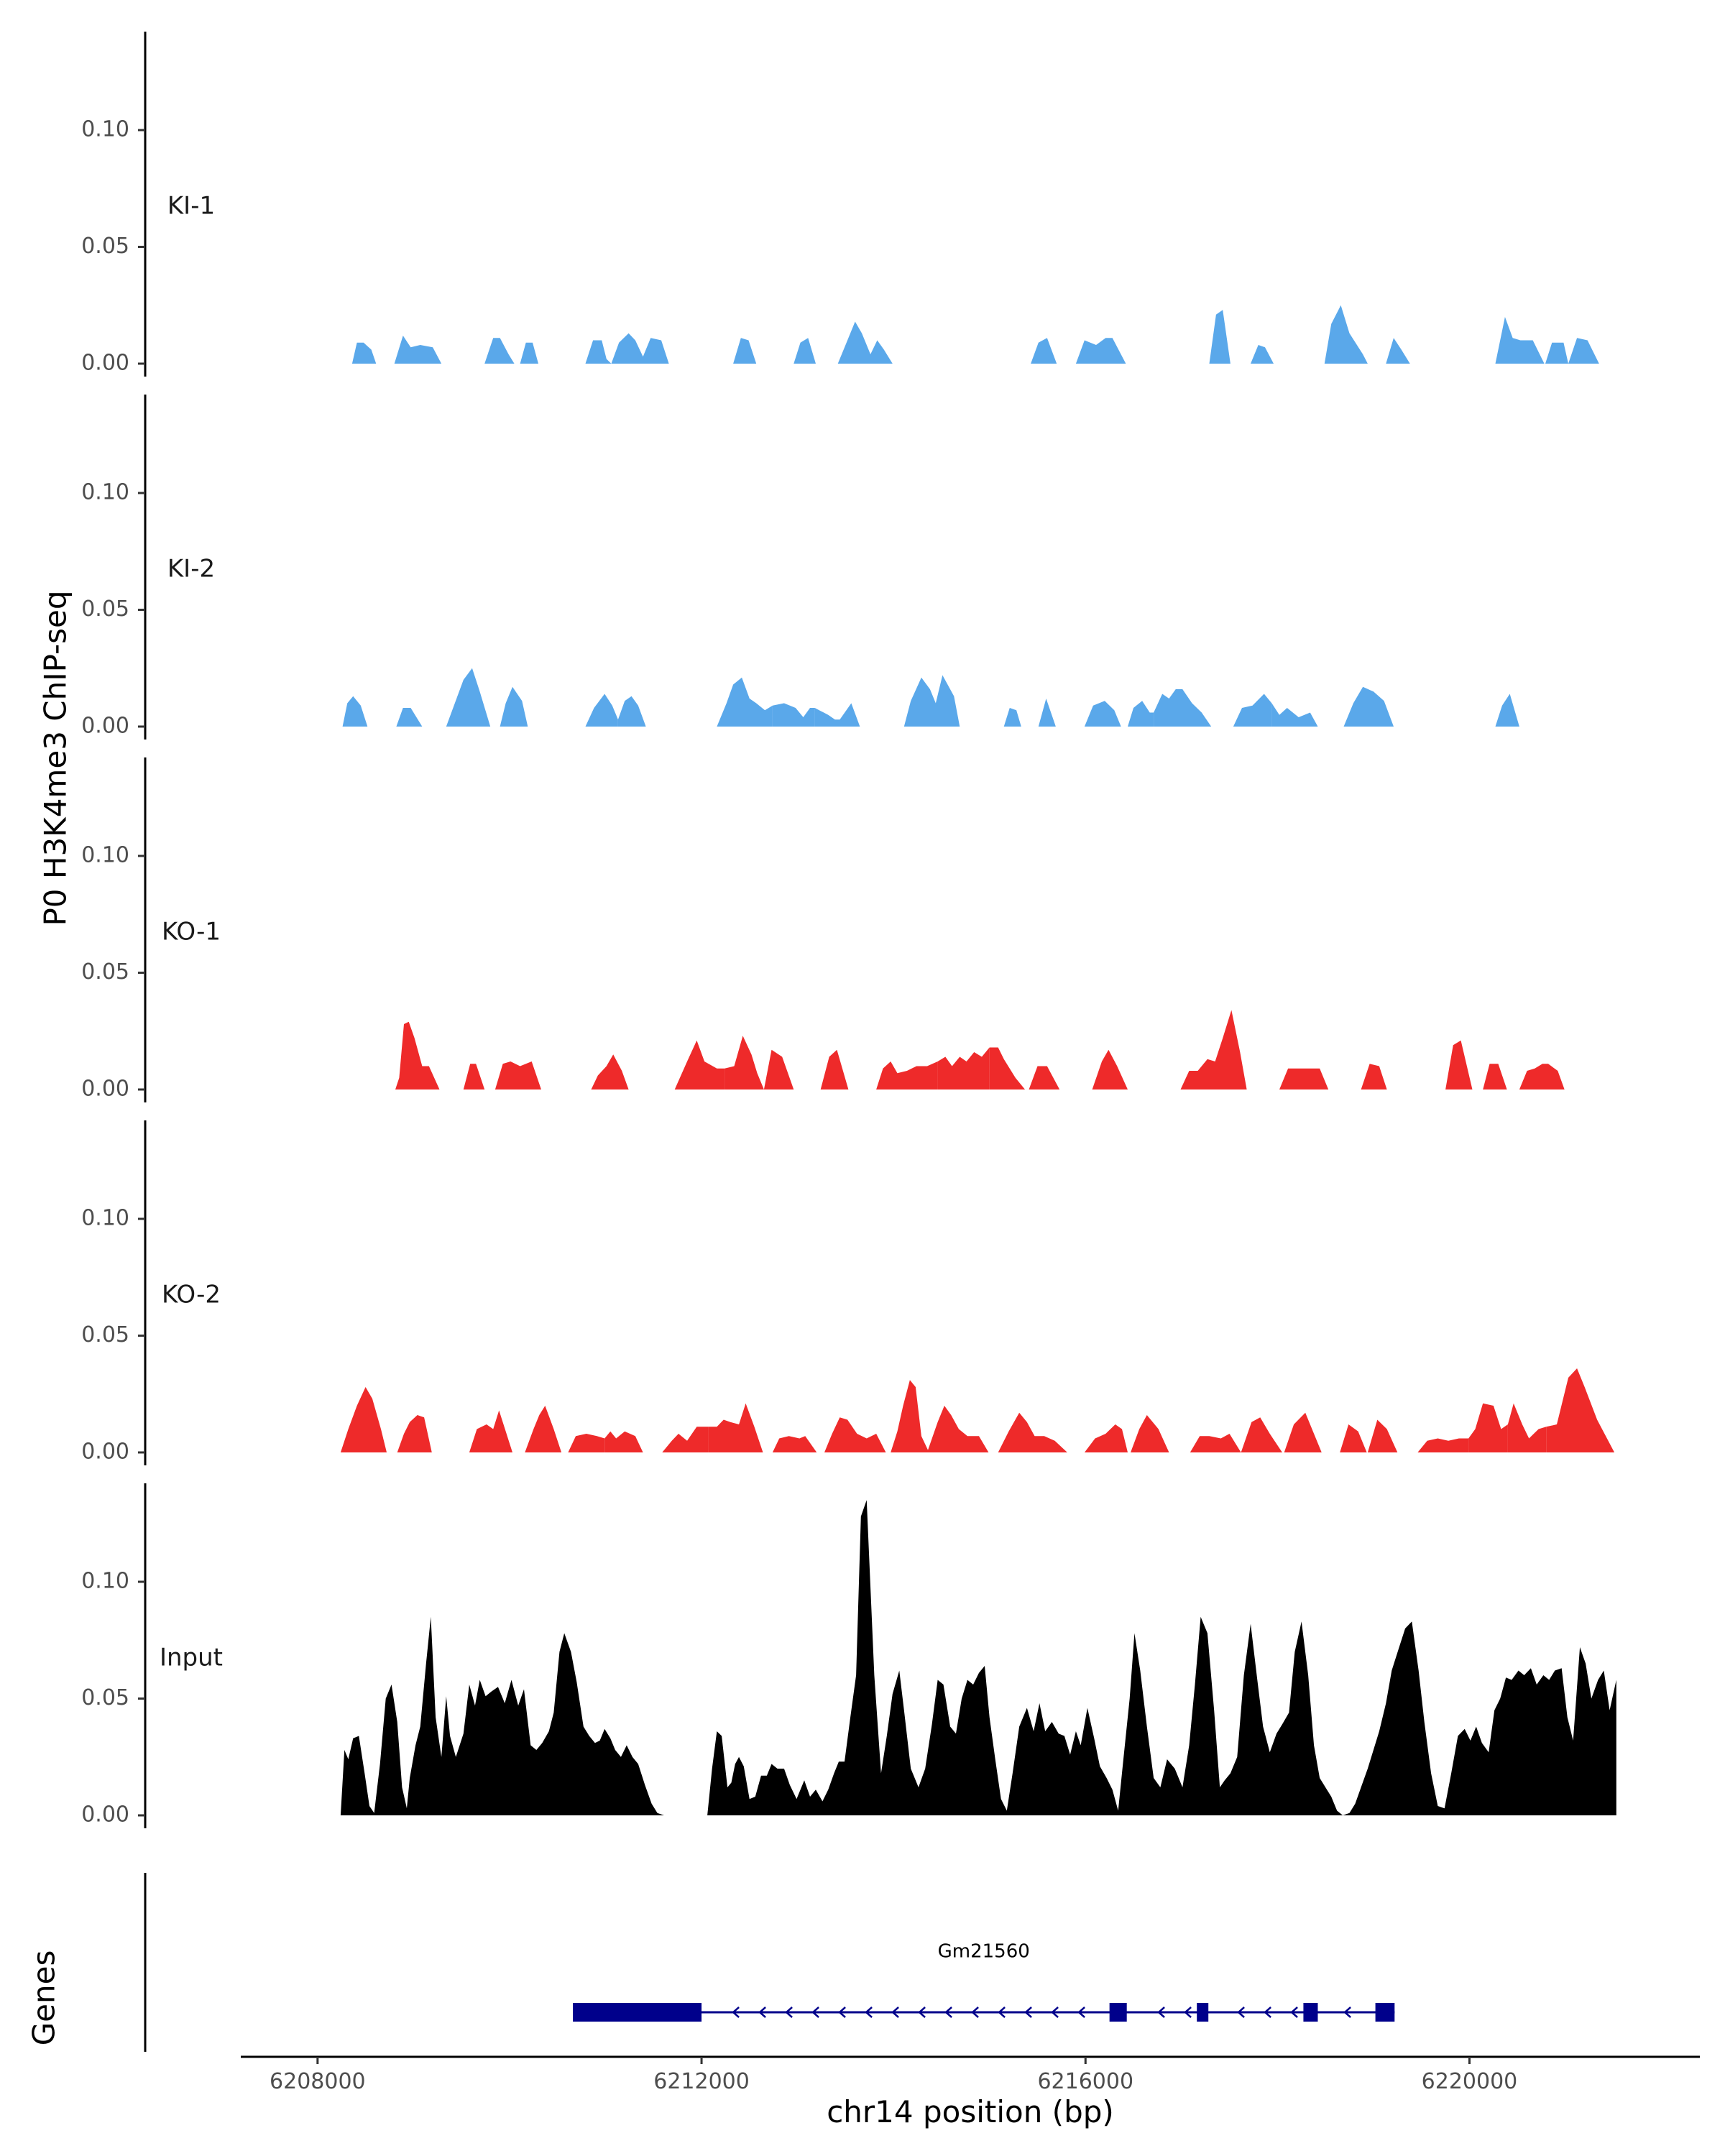 Image resolution: width=1725 pixels, height=2156 pixels. What do you see at coordinates (191, 1658) in the screenshot?
I see `track-label: Input` at bounding box center [191, 1658].